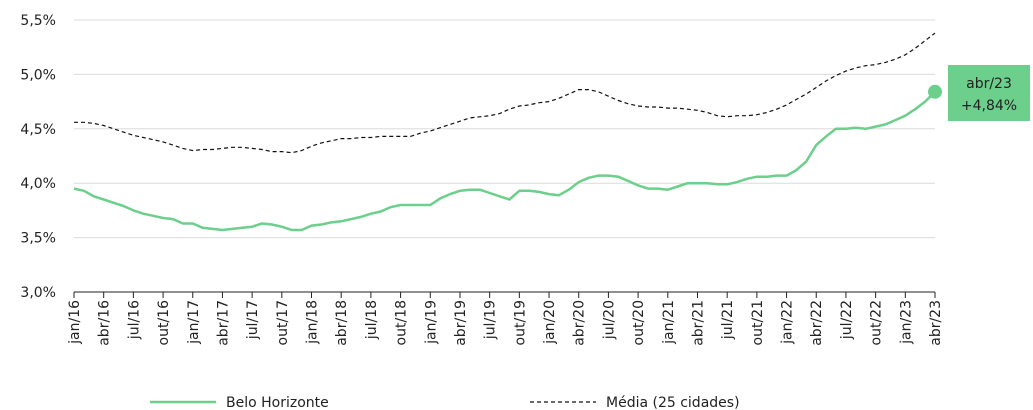 This screenshot has height=410, width=1033. What do you see at coordinates (609, 320) in the screenshot?
I see `x-tick-label: jul/20` at bounding box center [609, 320].